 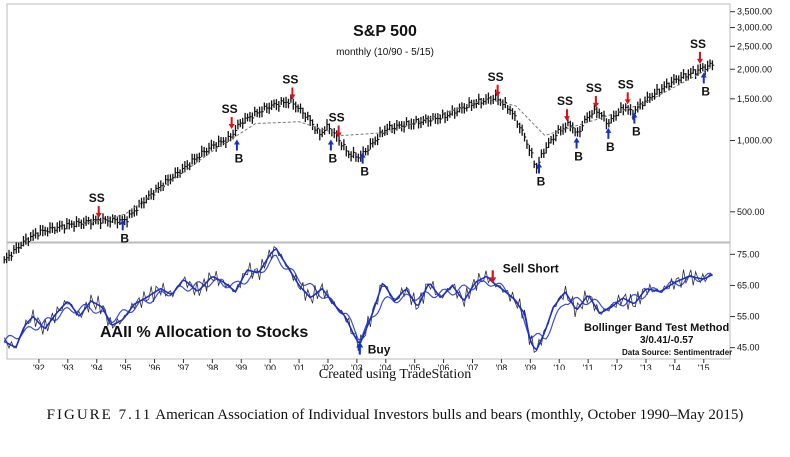 I want to click on x-tick-label: '03, so click(x=357, y=366).